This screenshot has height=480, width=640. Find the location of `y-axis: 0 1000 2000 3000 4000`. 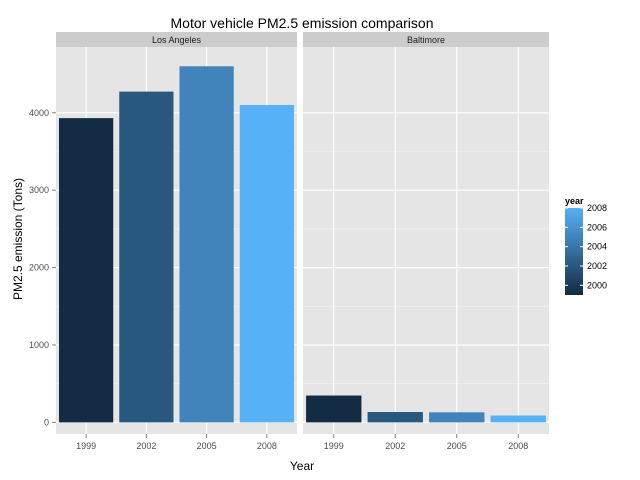

y-axis: 0 1000 2000 3000 4000 is located at coordinates (42, 267).